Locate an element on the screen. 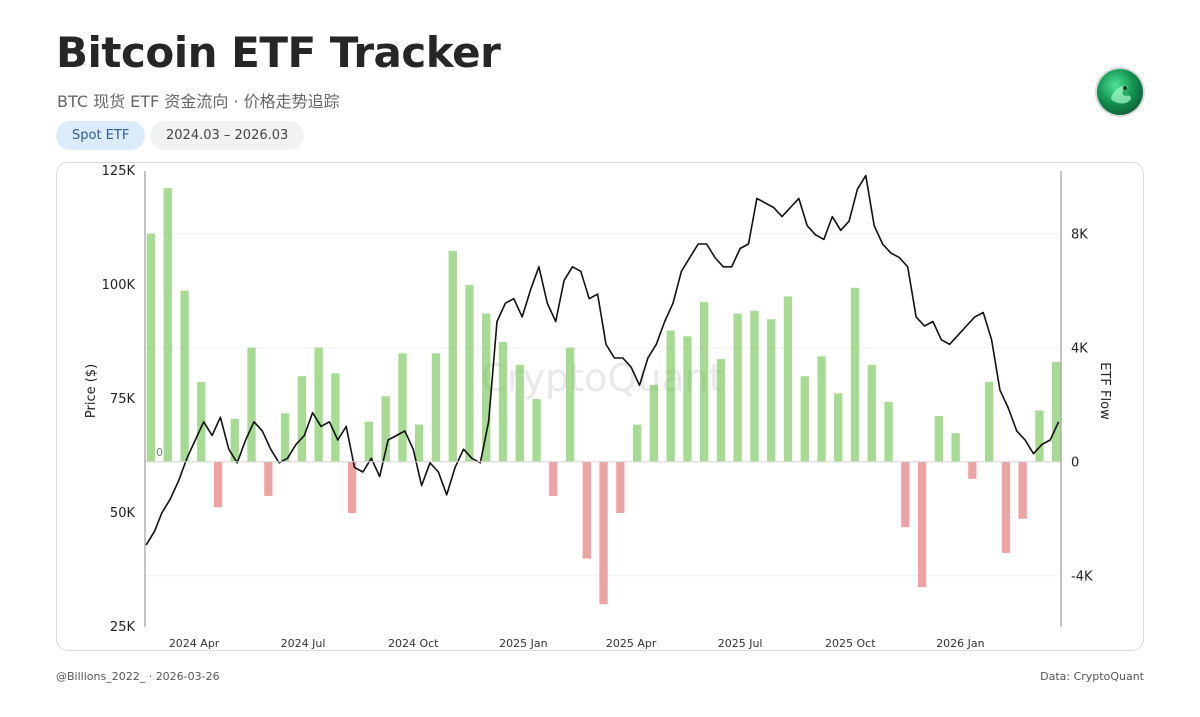  page-title: Bitcoin ETF Tracker is located at coordinates (278, 52).